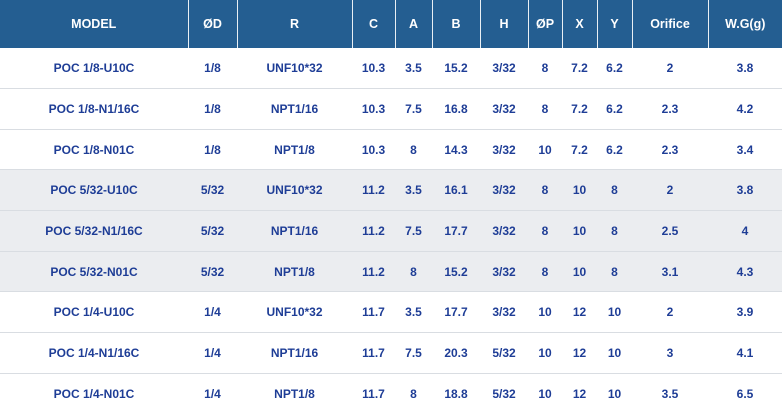  Describe the element at coordinates (579, 68) in the screenshot. I see `value-cell: 7.2` at that location.